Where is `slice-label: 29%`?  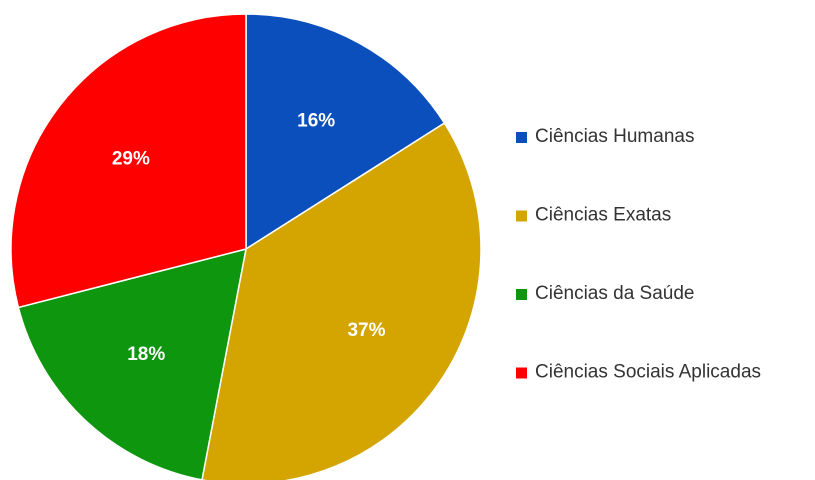 slice-label: 29% is located at coordinates (131, 159).